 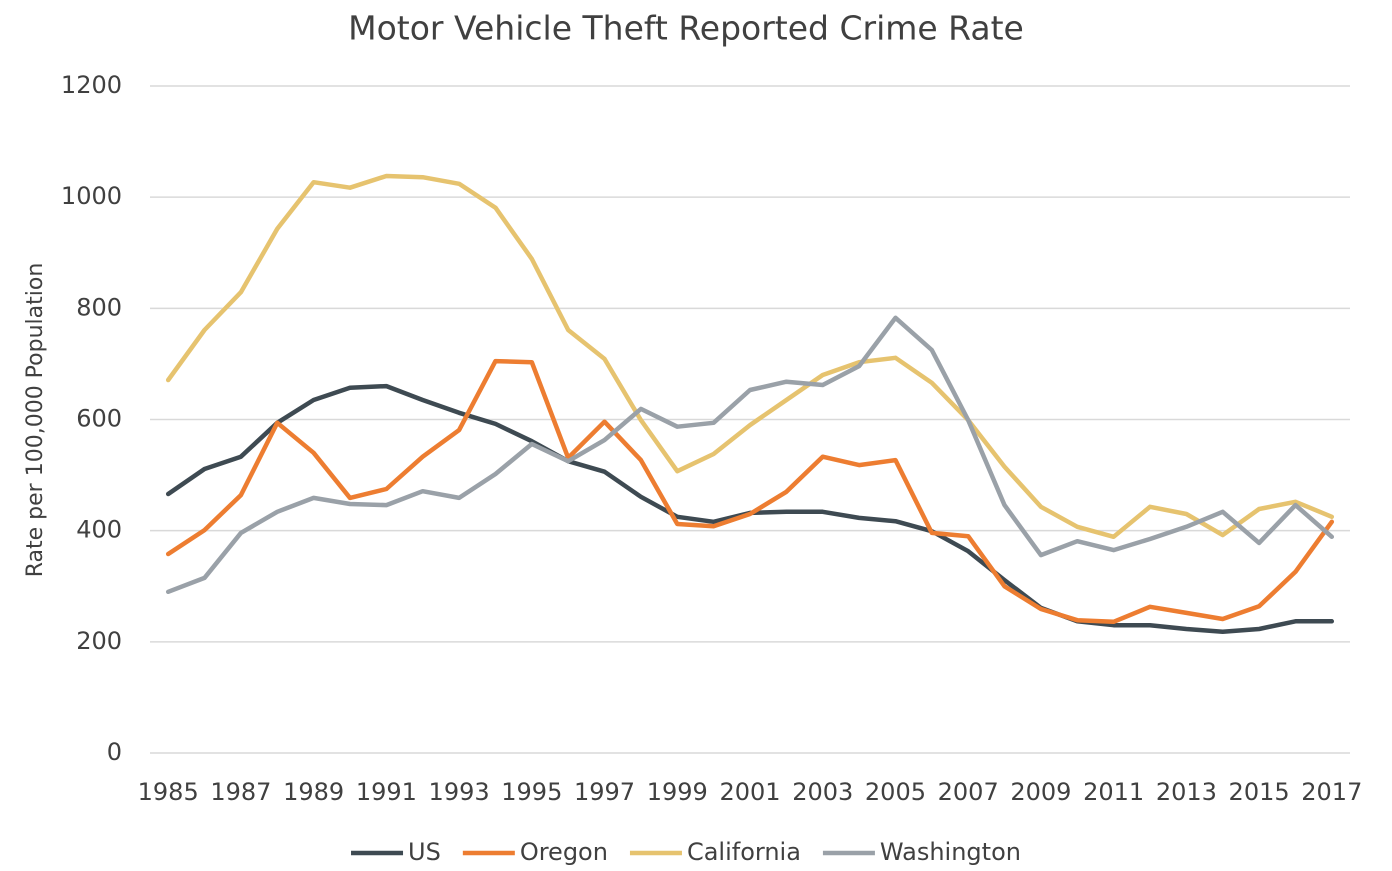 What do you see at coordinates (749, 792) in the screenshot?
I see `x-tick-label: 2001` at bounding box center [749, 792].